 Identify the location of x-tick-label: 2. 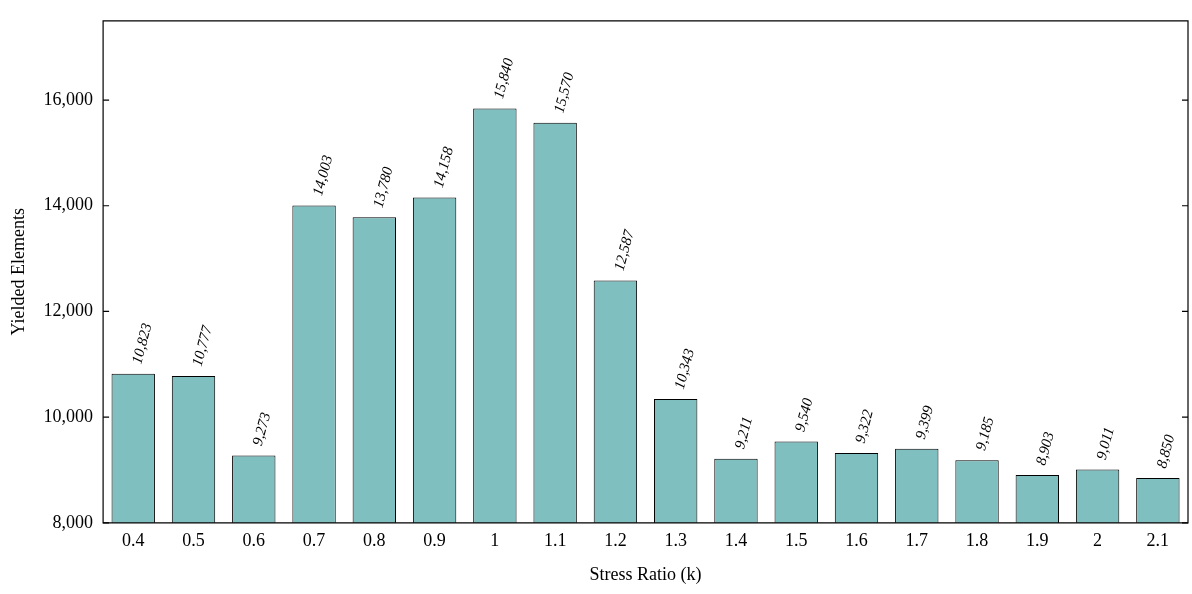
(1098, 540).